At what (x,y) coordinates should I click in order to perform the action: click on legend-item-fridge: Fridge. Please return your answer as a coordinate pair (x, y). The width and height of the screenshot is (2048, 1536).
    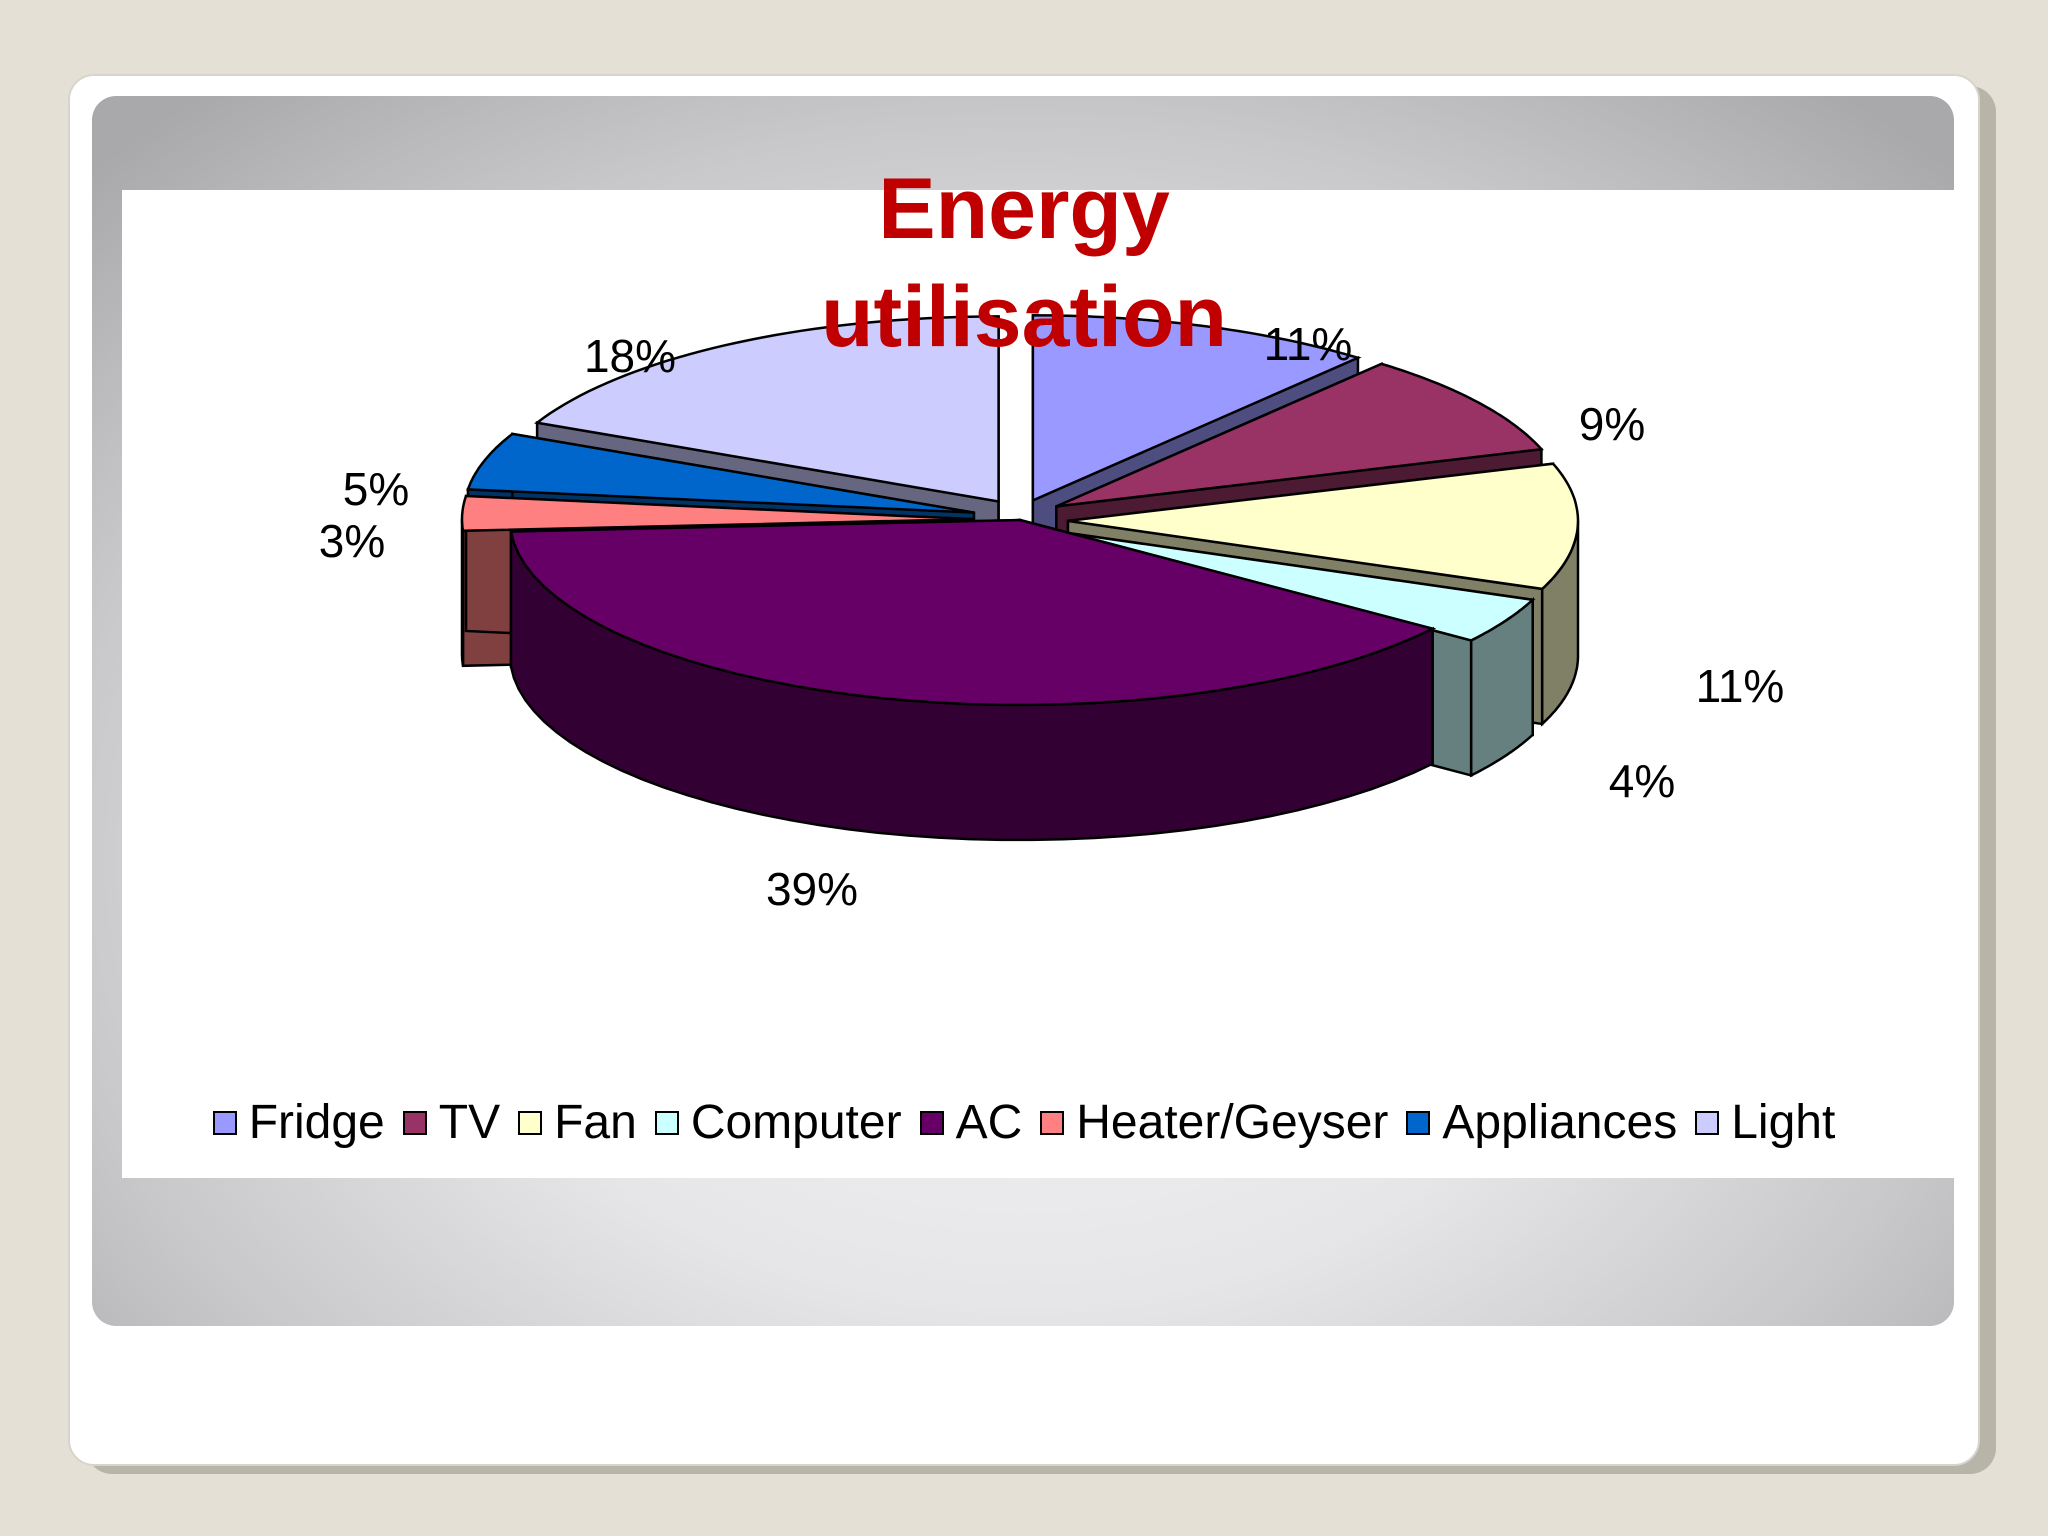
    Looking at the image, I should click on (298, 1122).